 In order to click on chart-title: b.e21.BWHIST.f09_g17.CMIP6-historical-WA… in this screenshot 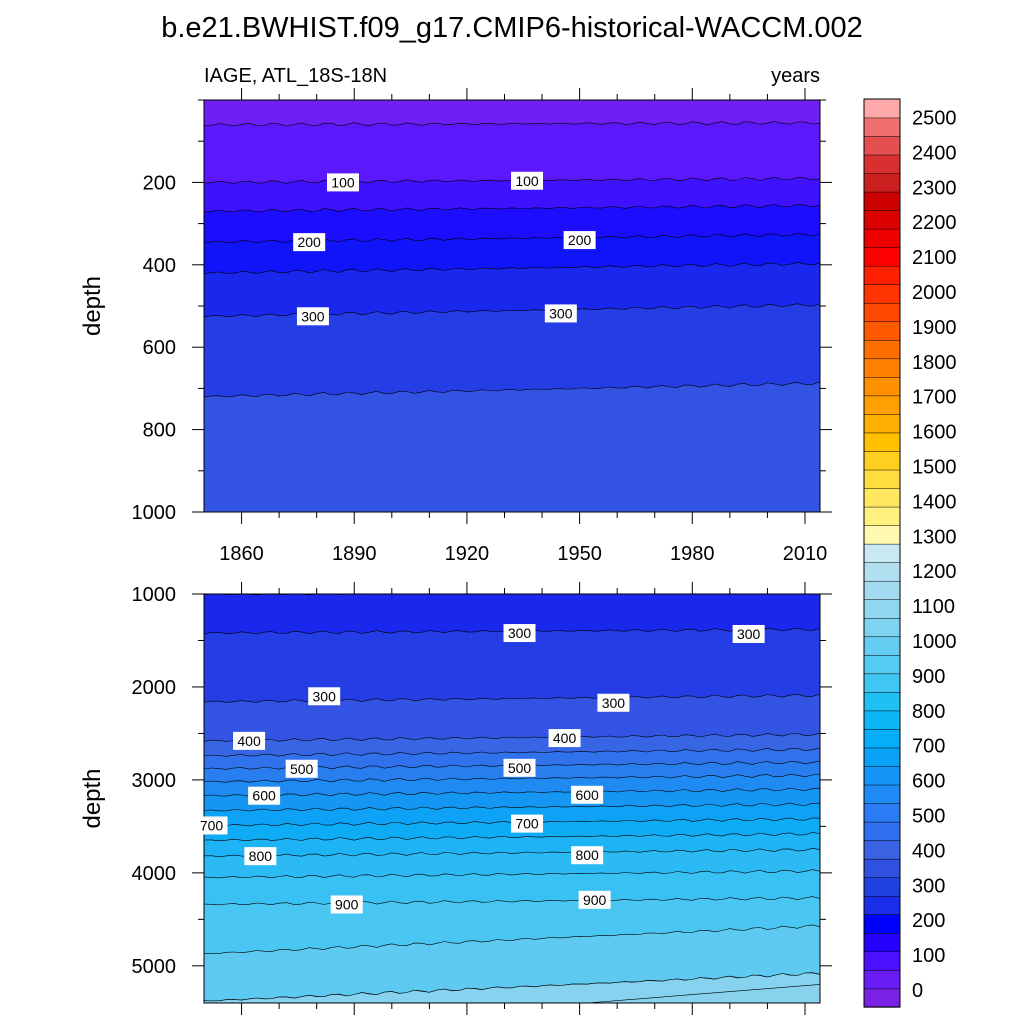, I will do `click(512, 28)`.